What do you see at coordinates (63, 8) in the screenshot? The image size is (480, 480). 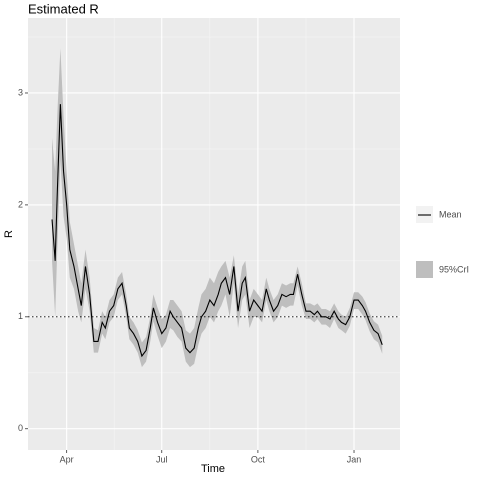 I see `chart-title: Estimated R` at bounding box center [63, 8].